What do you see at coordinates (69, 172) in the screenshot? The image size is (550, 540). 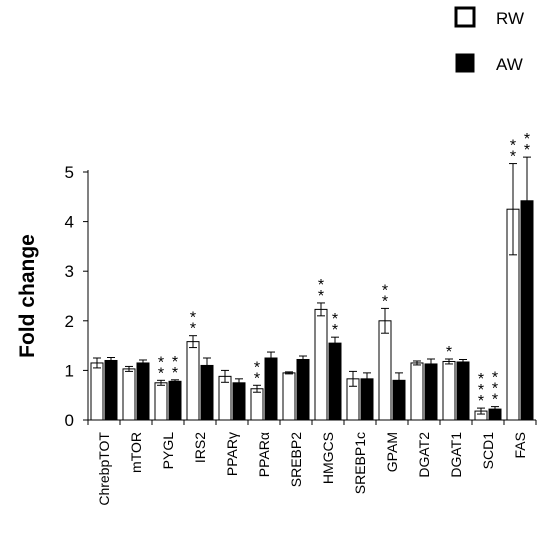 I see `y-tick-label: 5` at bounding box center [69, 172].